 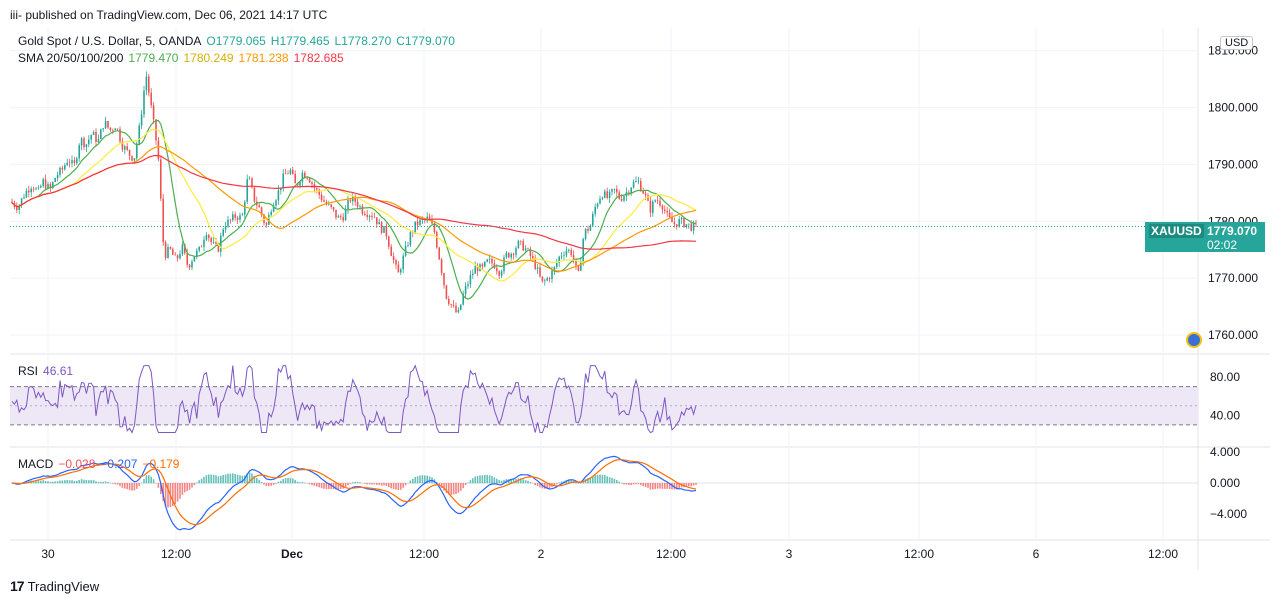 I want to click on rsi-legend: RSI 46.61, so click(x=48, y=371).